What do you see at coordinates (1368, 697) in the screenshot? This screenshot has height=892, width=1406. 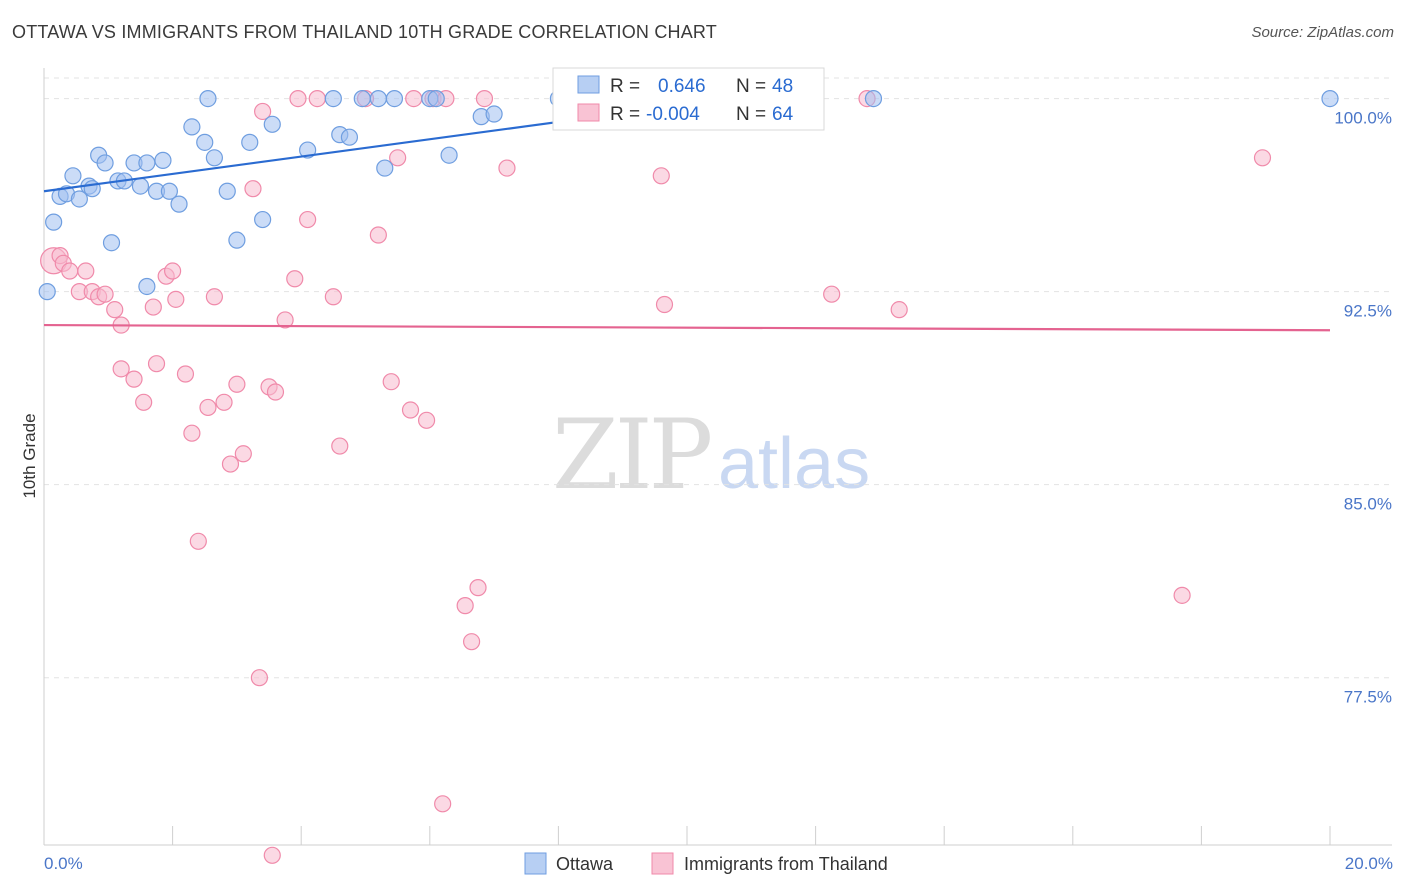 I see `y-tick-label: 77.5%` at bounding box center [1368, 697].